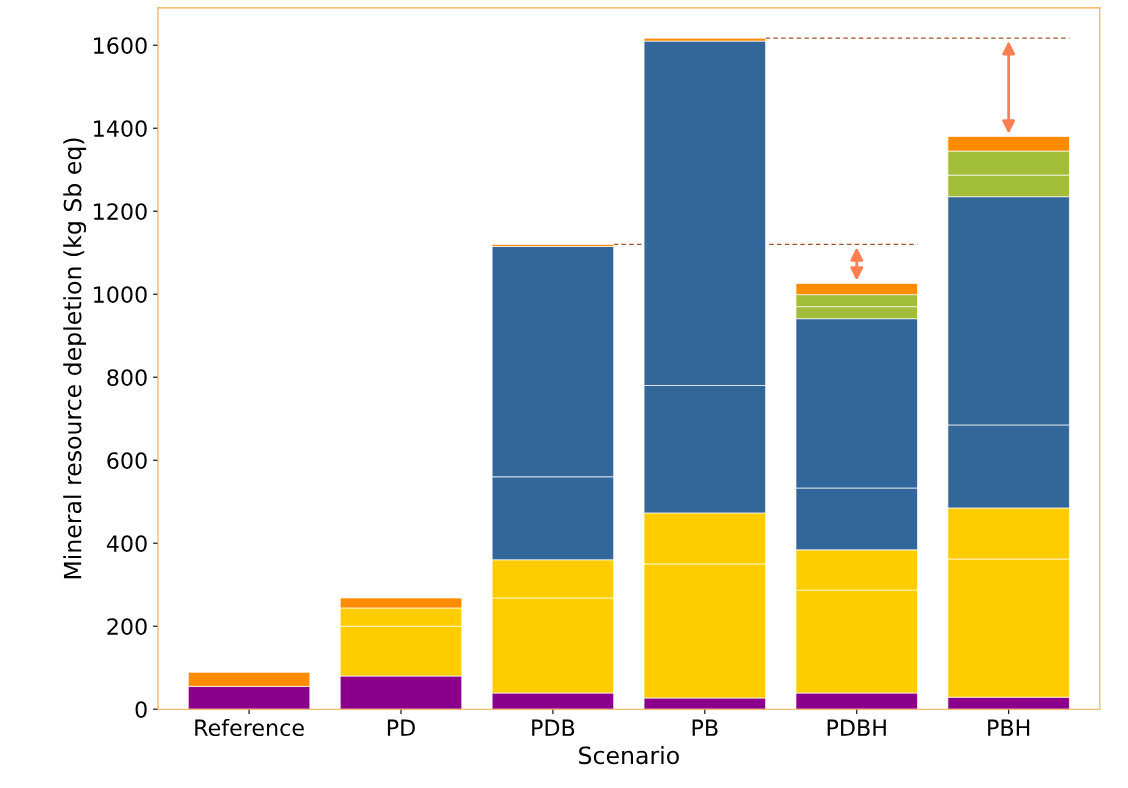  Describe the element at coordinates (856, 727) in the screenshot. I see `x-tick-label: PDBH` at that location.